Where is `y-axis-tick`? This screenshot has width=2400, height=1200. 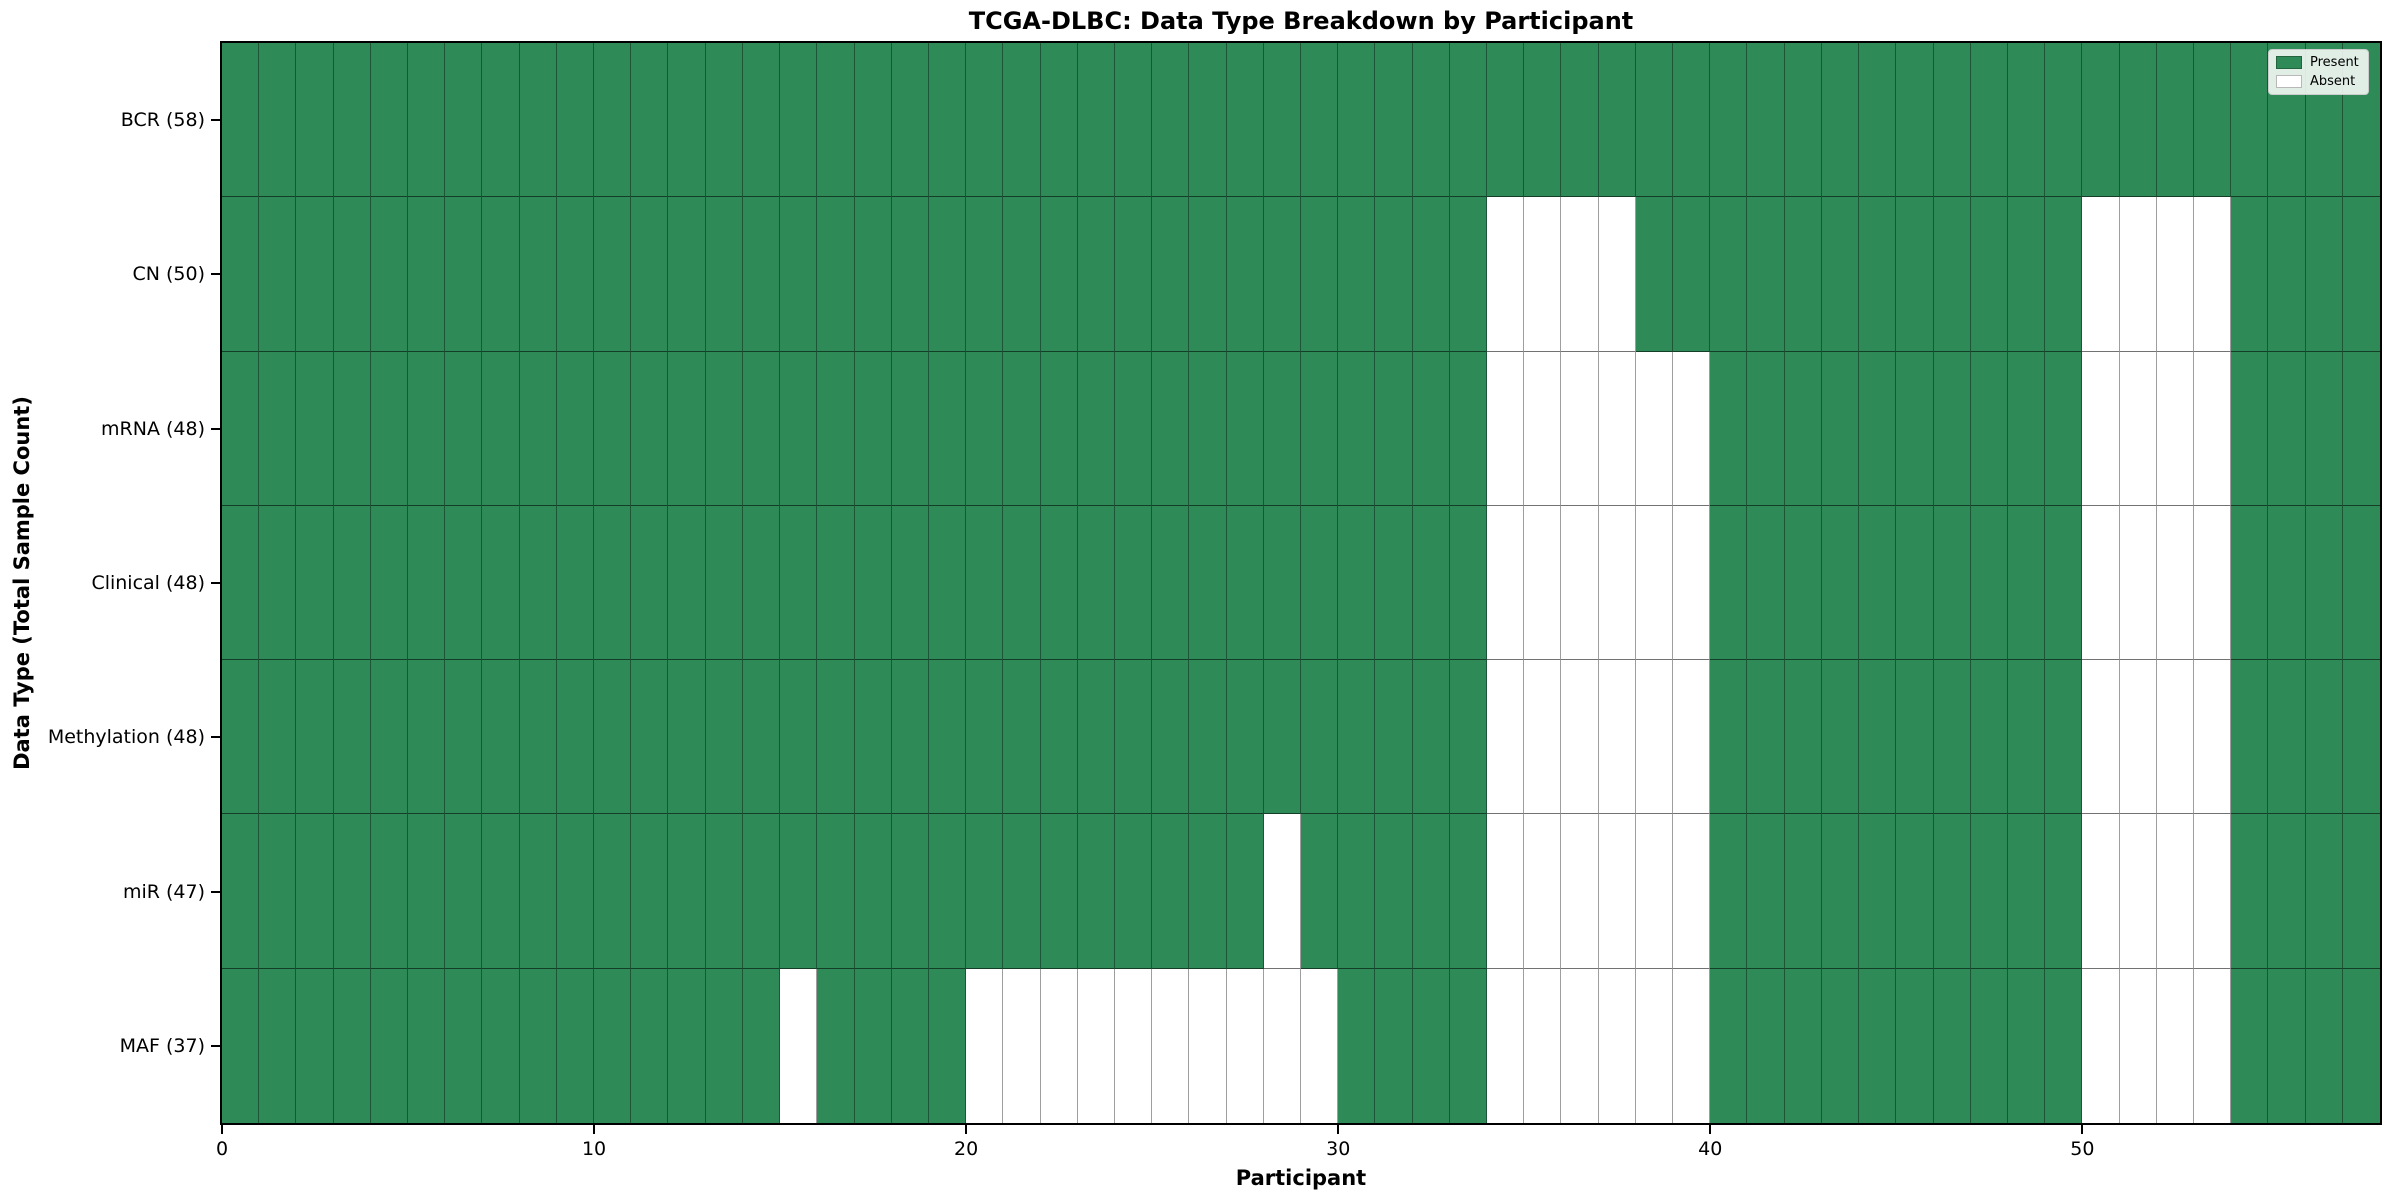 y-axis-tick is located at coordinates (215, 274).